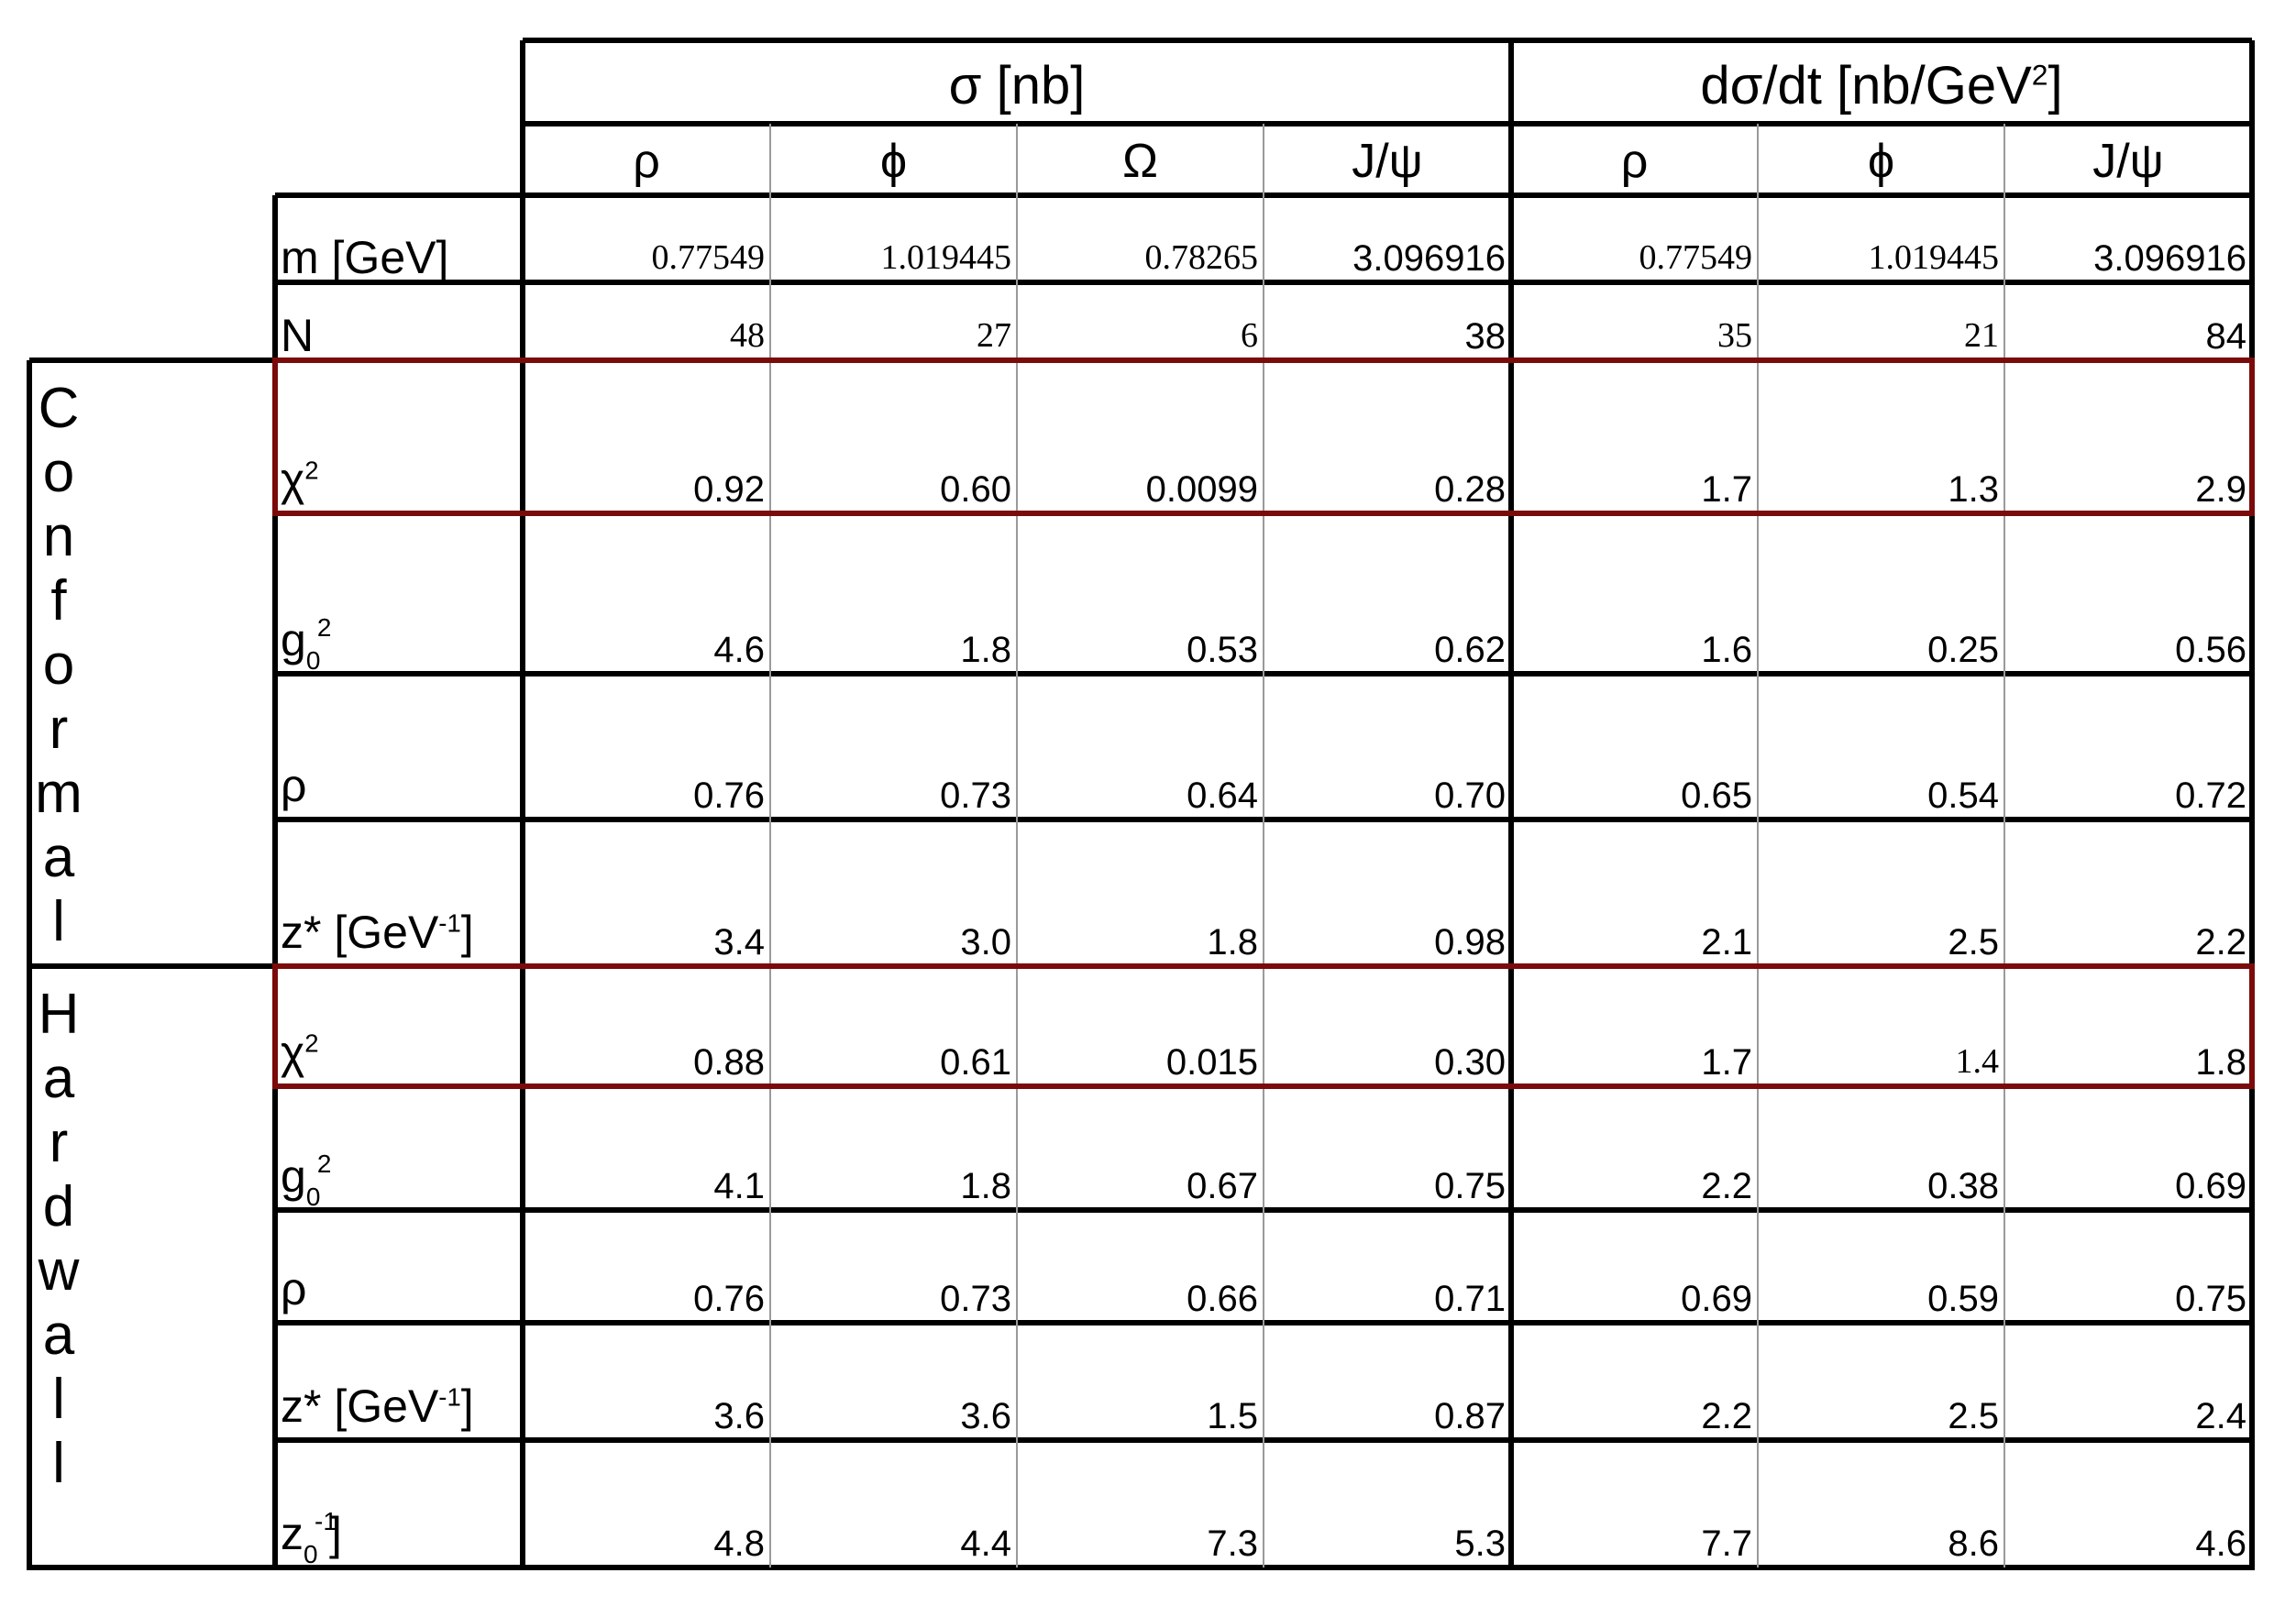 The image size is (2296, 1606). Describe the element at coordinates (1470, 1062) in the screenshot. I see `table-cell: 0.30` at that location.